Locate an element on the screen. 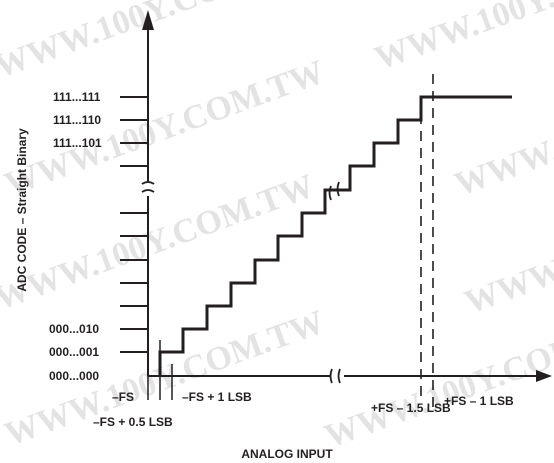 The image size is (554, 463). x-label-neg-fs: –FS is located at coordinates (123, 397).